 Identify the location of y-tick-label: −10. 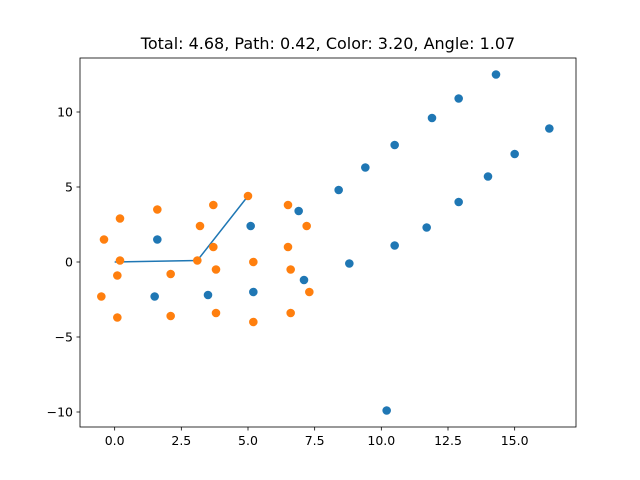
(60, 412).